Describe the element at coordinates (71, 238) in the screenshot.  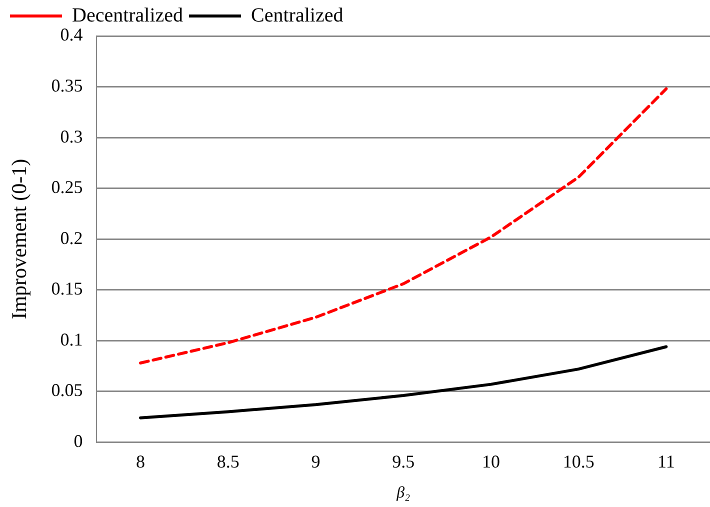
I see `y-tick-label: 0.2` at that location.